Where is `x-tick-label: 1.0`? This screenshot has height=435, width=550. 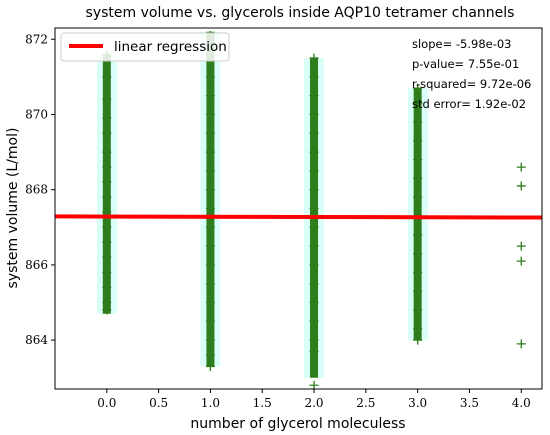
x-tick-label: 1.0 is located at coordinates (210, 403).